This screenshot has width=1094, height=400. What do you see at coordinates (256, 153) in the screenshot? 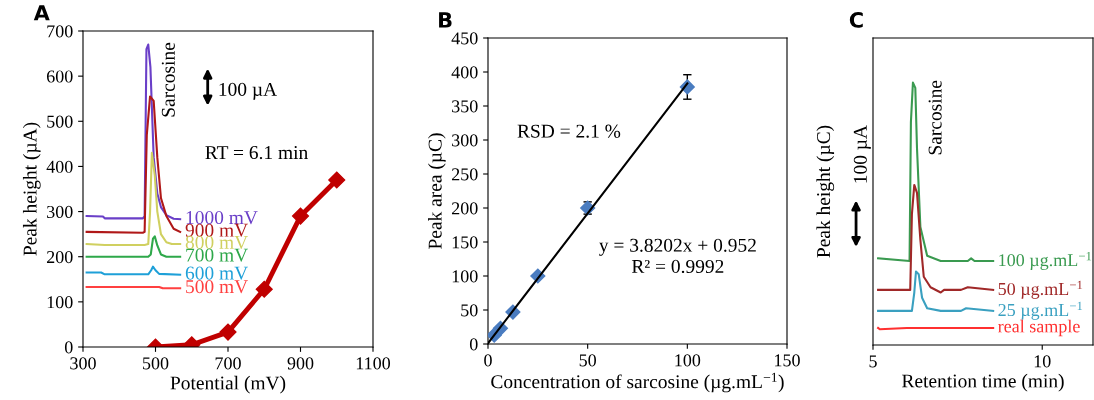
I see `annotation: RT = 6.1 min` at bounding box center [256, 153].